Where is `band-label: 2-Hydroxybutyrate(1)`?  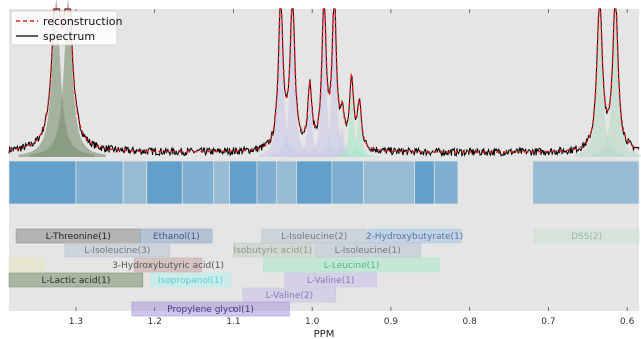
band-label: 2-Hydroxybutyrate(1) is located at coordinates (414, 237).